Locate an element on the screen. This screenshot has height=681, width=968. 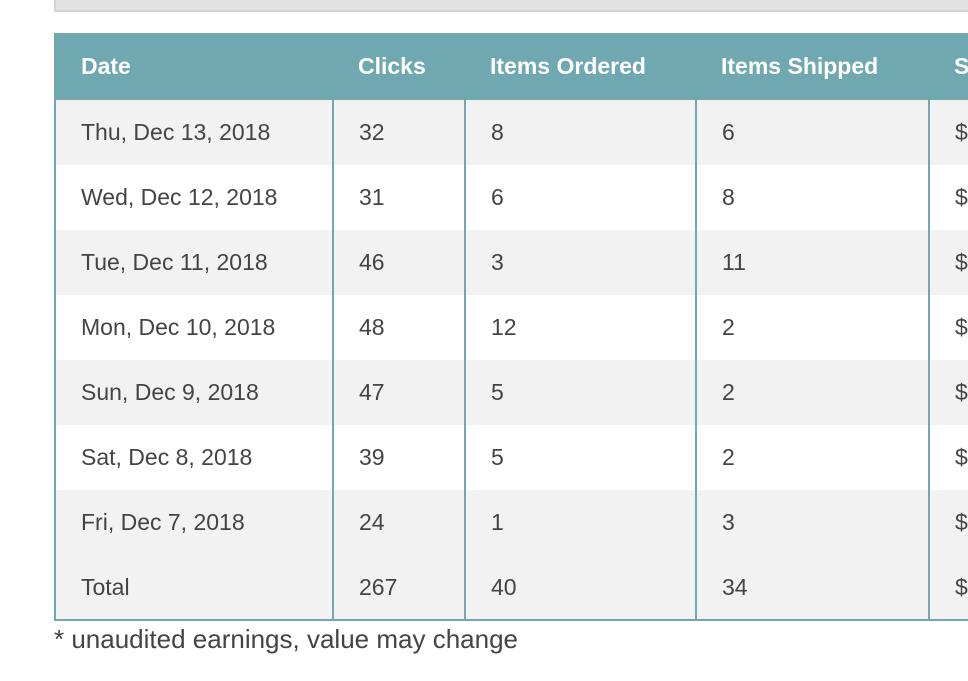
table-row: Mon, Dec 10, 2018 48 12 2 $ is located at coordinates (511, 327).